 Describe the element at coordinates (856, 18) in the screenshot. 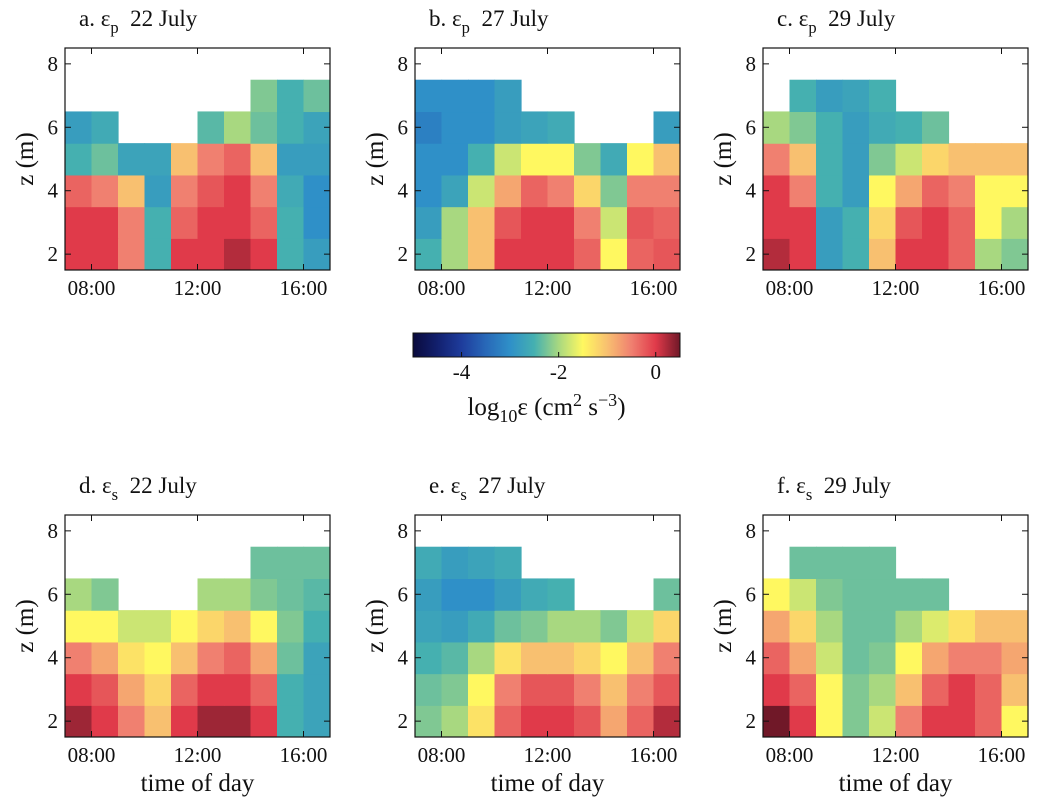

I see `text-part: 29 July` at that location.